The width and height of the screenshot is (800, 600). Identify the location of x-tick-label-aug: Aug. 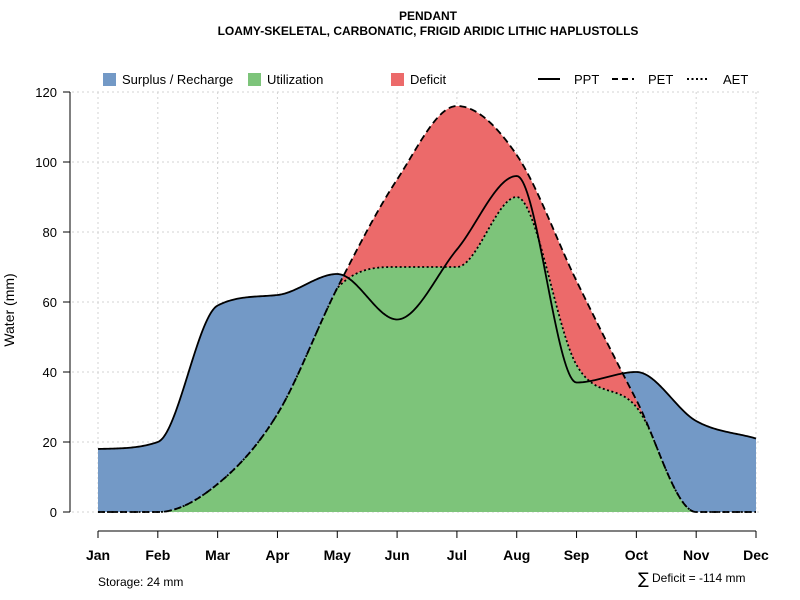
(516, 555).